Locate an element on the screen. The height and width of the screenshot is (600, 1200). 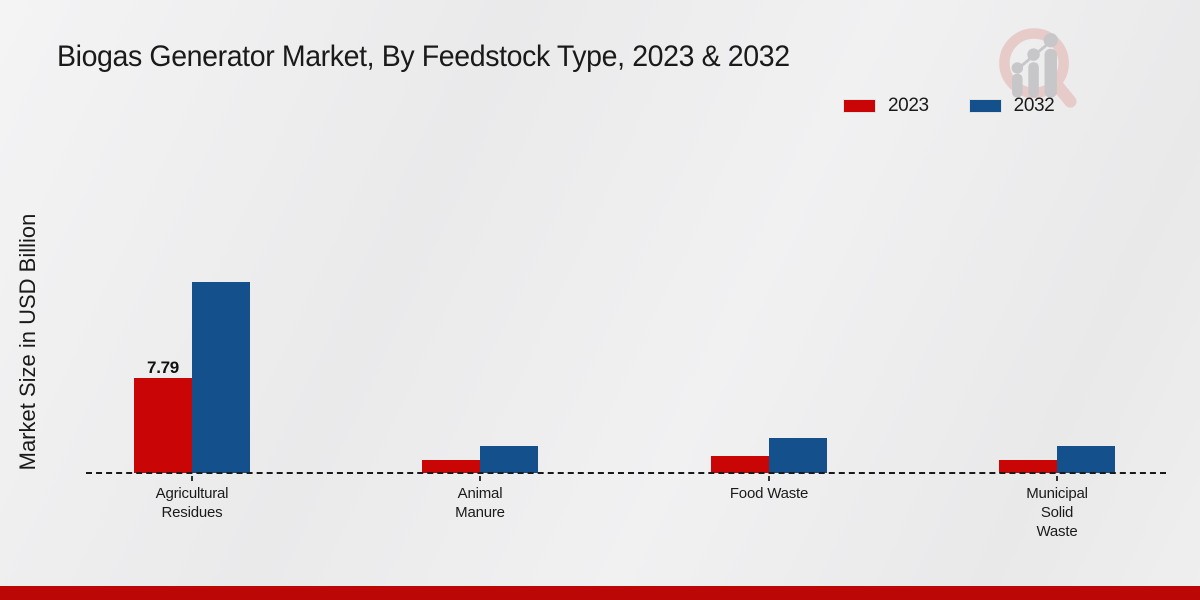
bar-2023-agricultural-residues is located at coordinates (163, 425).